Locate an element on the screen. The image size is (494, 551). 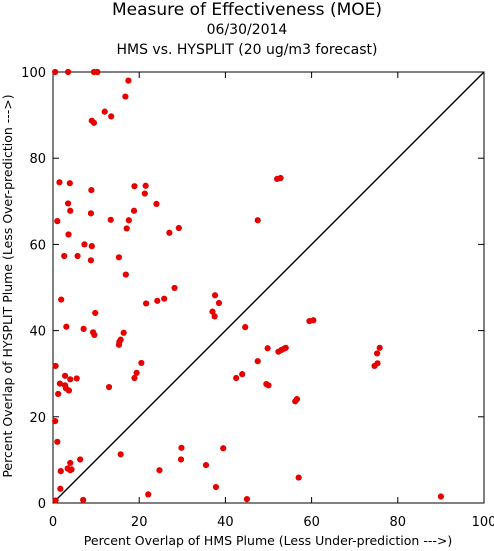
chart-subtitle-comparison: HMS vs. HYSPLIT (20 ug/m3 forecast) is located at coordinates (247, 50).